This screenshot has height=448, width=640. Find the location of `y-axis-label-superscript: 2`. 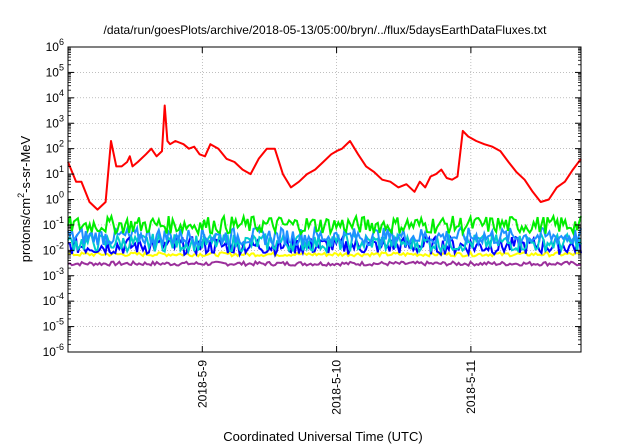

y-axis-label-superscript: 2 is located at coordinates (21, 195).